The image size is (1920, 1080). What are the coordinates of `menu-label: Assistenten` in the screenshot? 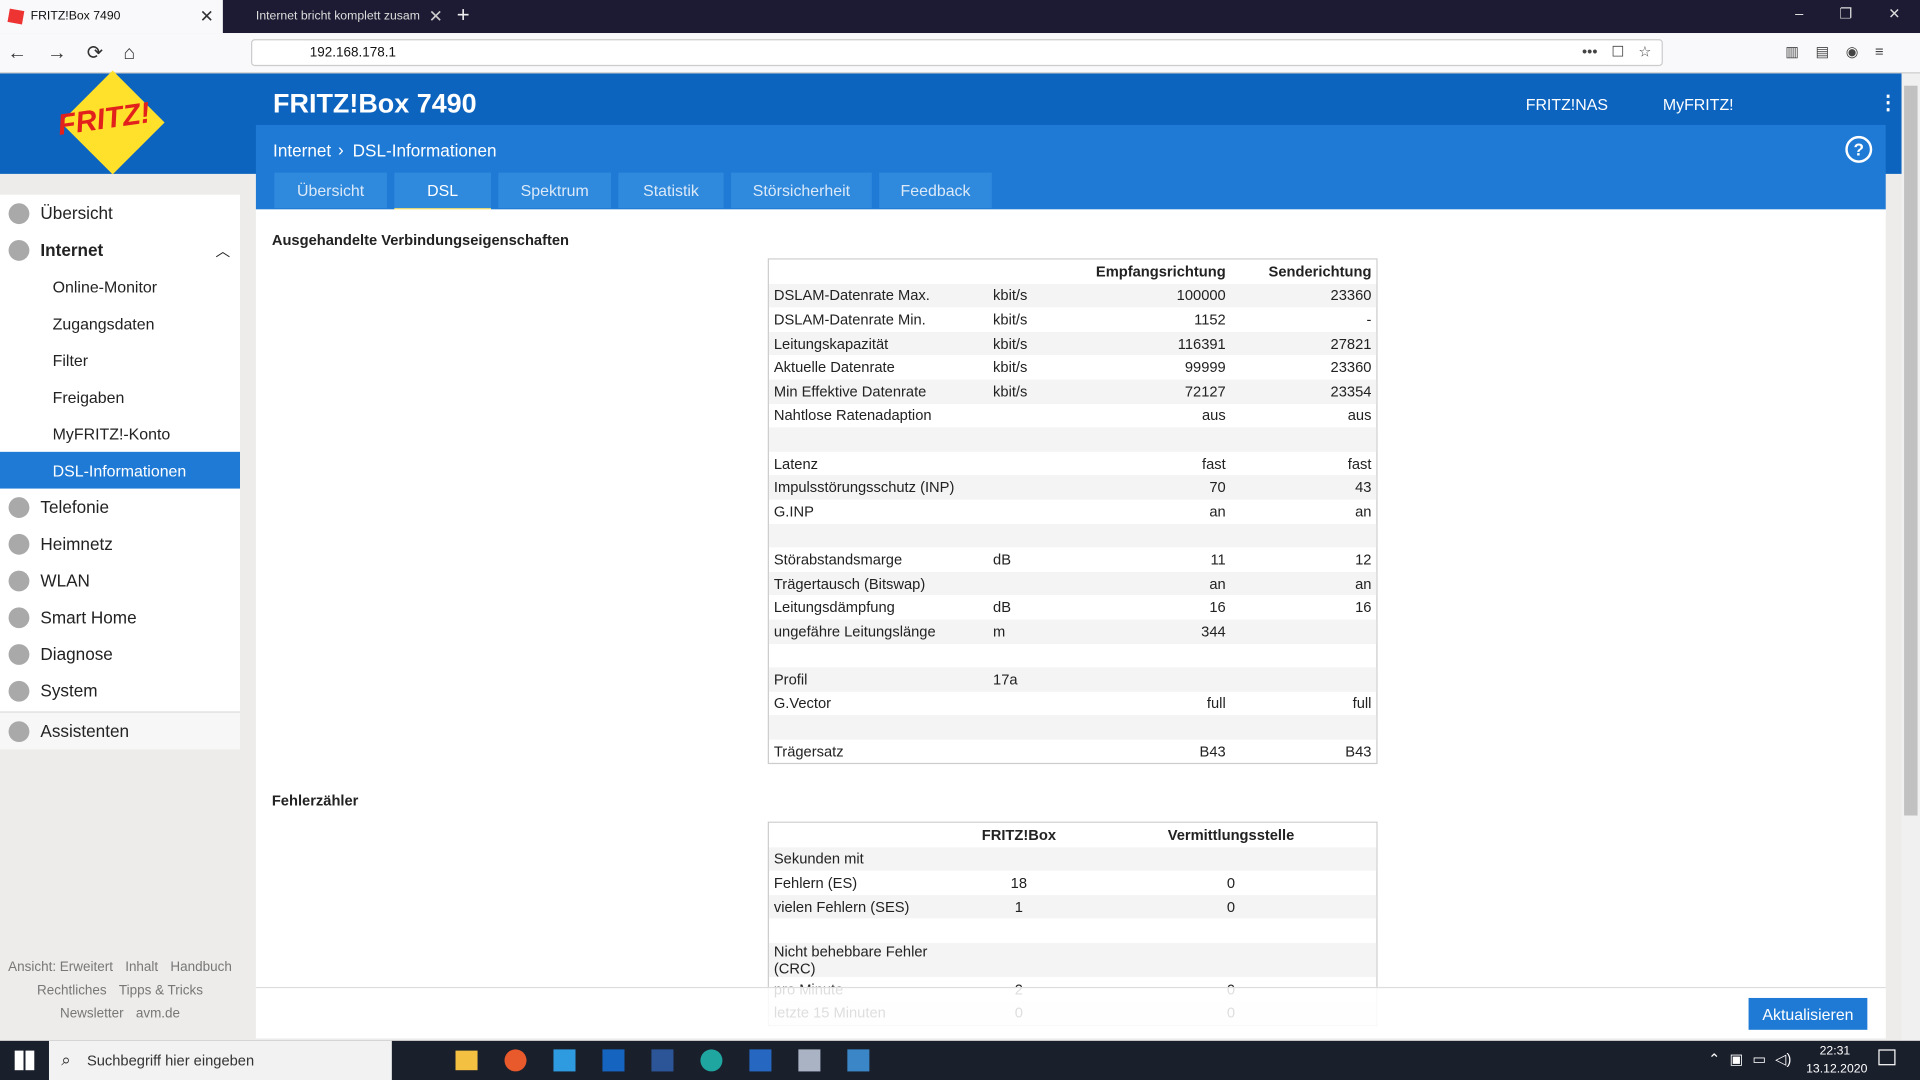 It's located at (85, 731).